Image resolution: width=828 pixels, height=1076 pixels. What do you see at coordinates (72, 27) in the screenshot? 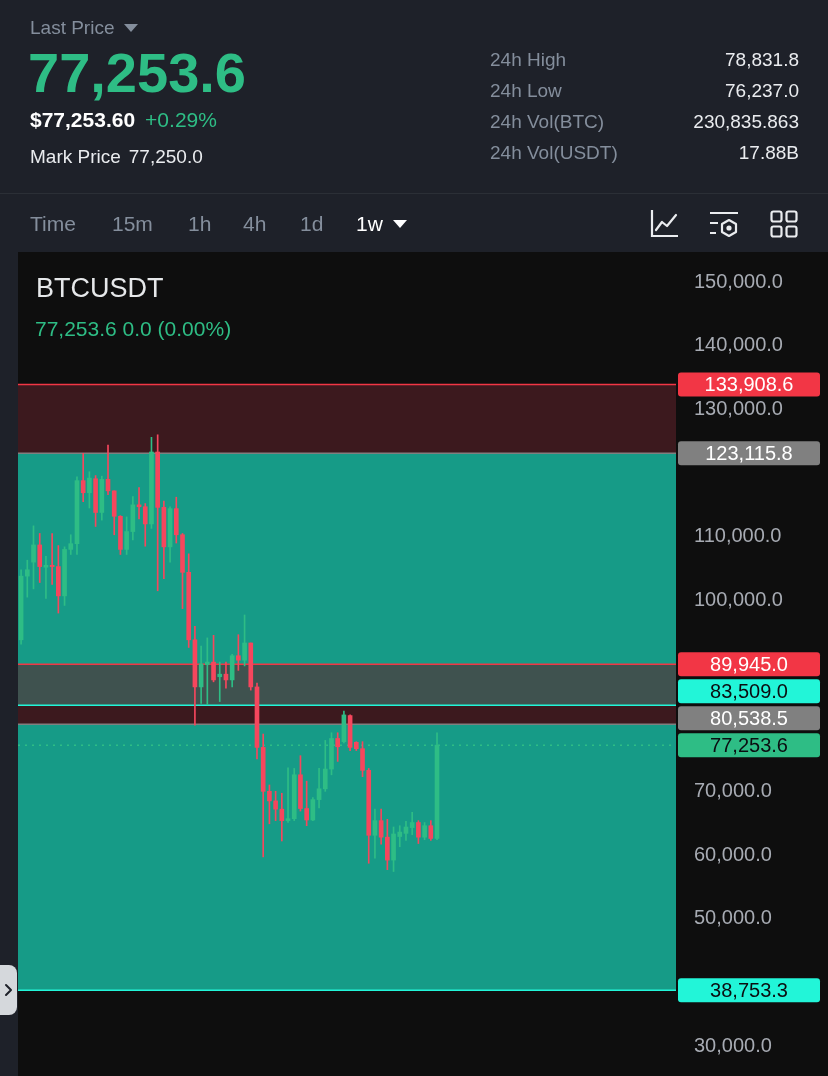
I see `text: Last Price` at bounding box center [72, 27].